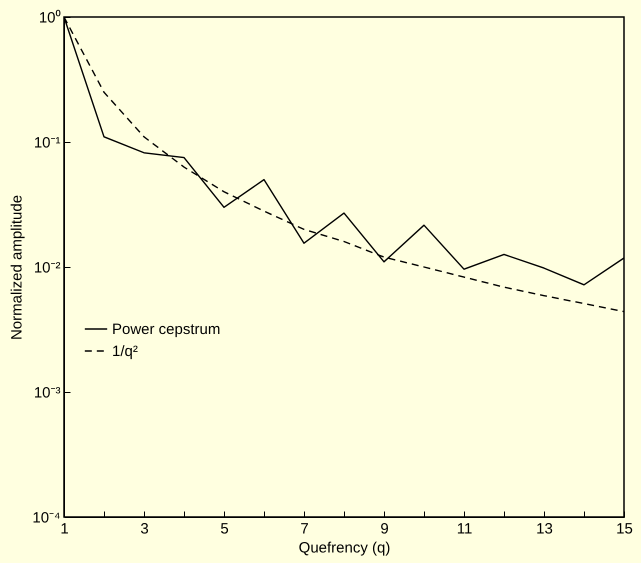  Describe the element at coordinates (47, 268) in the screenshot. I see `y-tick-label: 10⁻²` at that location.